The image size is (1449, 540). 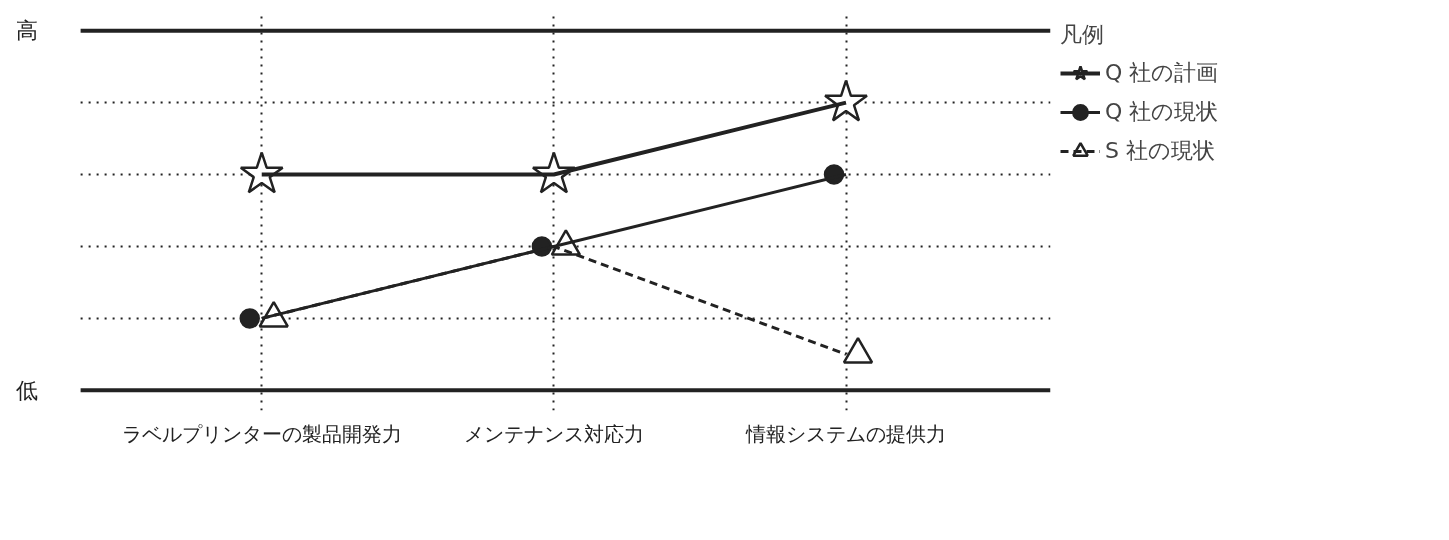 What do you see at coordinates (1160, 151) in the screenshot?
I see `legend-label: S 社の現状` at bounding box center [1160, 151].